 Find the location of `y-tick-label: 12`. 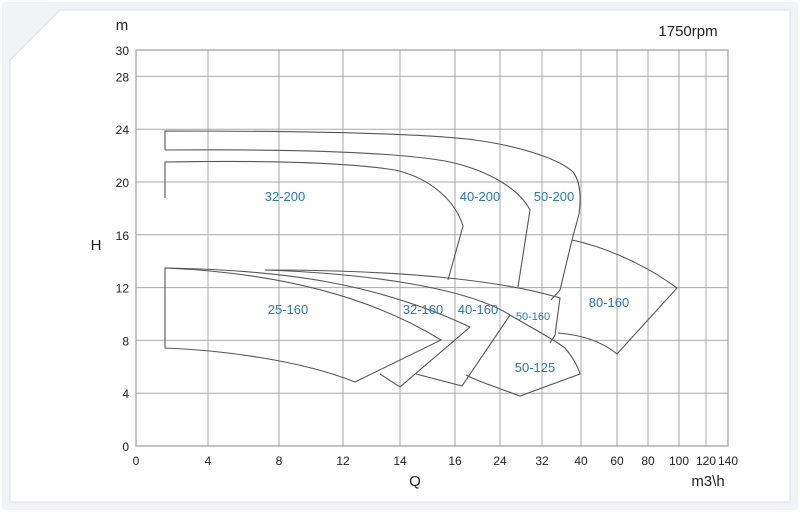

y-tick-label: 12 is located at coordinates (123, 289).